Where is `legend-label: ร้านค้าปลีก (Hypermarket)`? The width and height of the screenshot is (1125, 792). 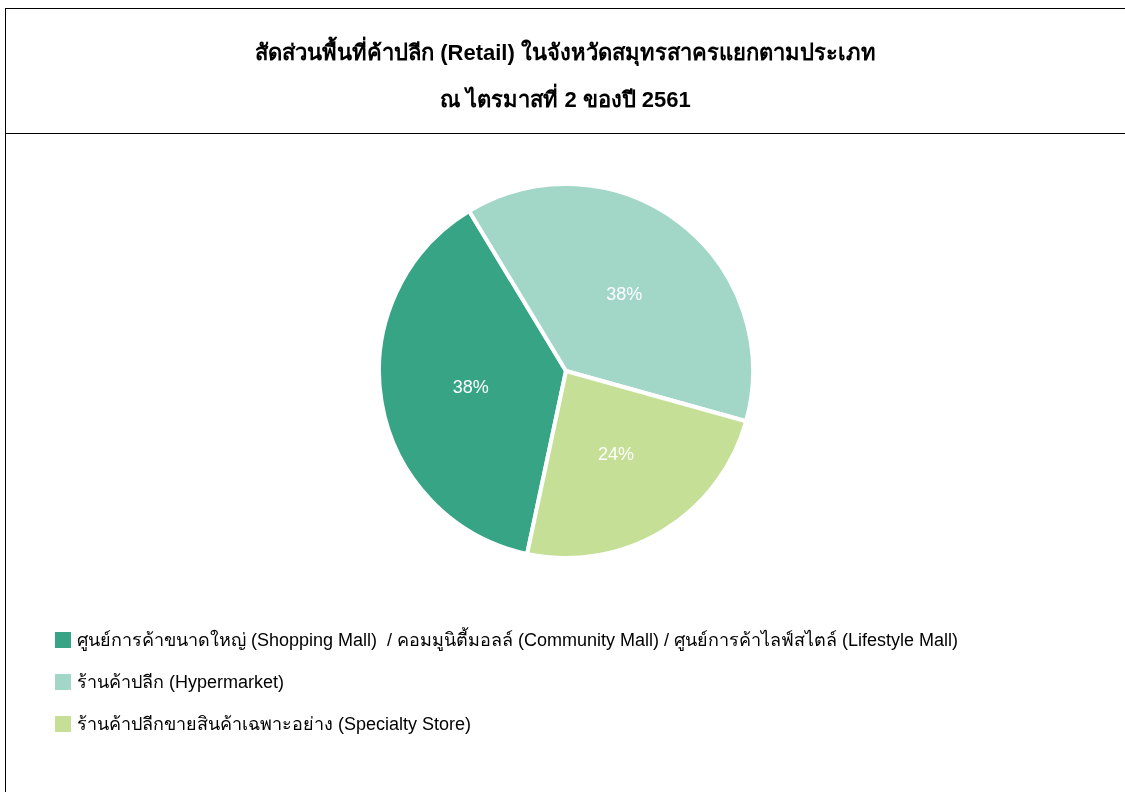 legend-label: ร้านค้าปลีก (Hypermarket) is located at coordinates (181, 682).